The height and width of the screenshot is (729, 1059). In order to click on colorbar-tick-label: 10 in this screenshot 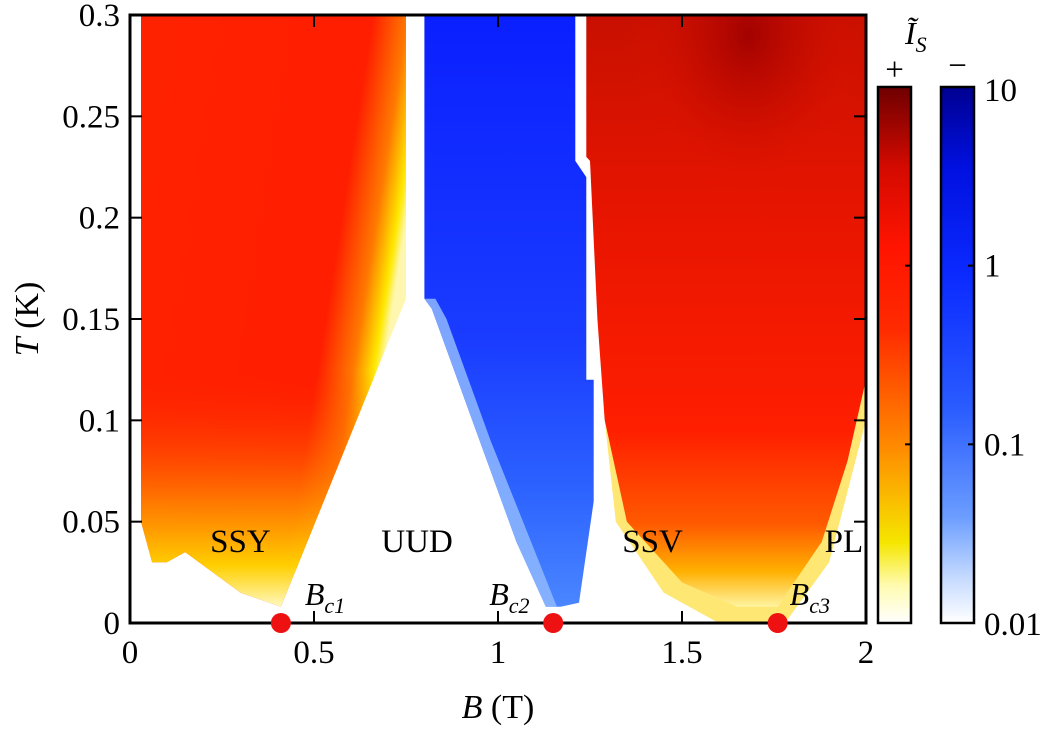, I will do `click(1000, 91)`.